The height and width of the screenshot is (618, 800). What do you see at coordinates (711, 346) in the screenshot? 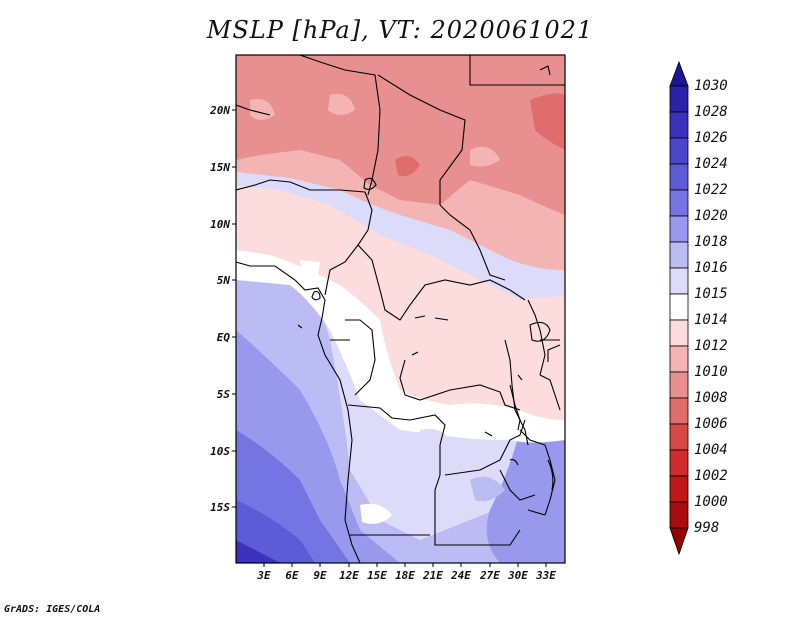
I see `colorbar-label: 1012` at bounding box center [711, 346].